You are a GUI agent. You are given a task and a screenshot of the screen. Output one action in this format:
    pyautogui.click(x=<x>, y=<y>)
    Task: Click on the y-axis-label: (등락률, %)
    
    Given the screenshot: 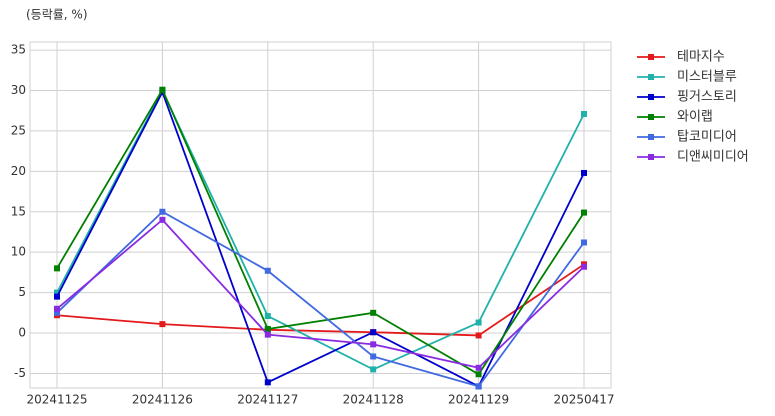 What is the action you would take?
    pyautogui.click(x=57, y=15)
    